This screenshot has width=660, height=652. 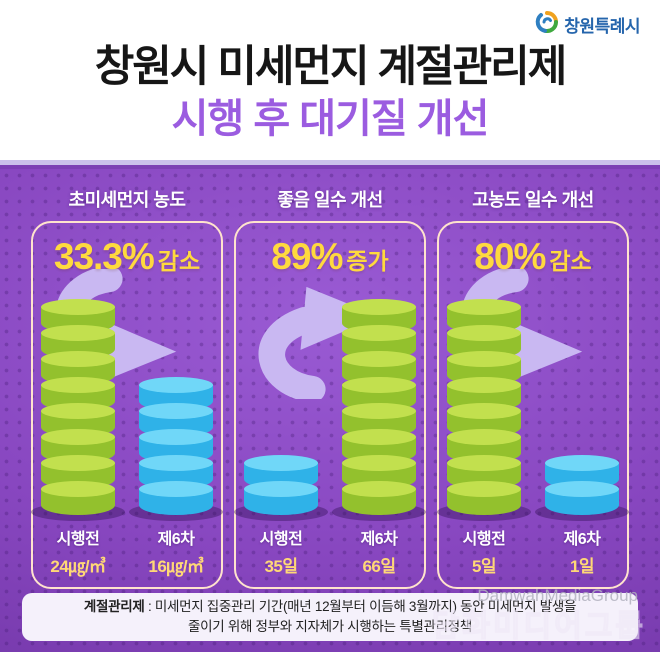 I want to click on bar-after: 제6차 16㎍/㎥, so click(x=176, y=477).